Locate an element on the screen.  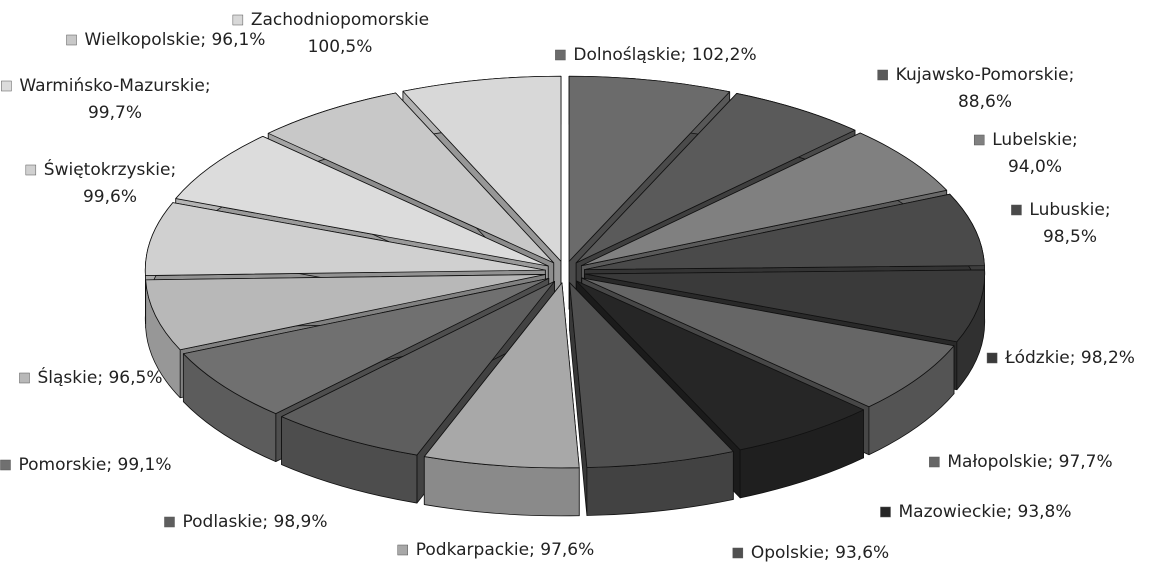
value-label: 88,6% is located at coordinates (985, 102).